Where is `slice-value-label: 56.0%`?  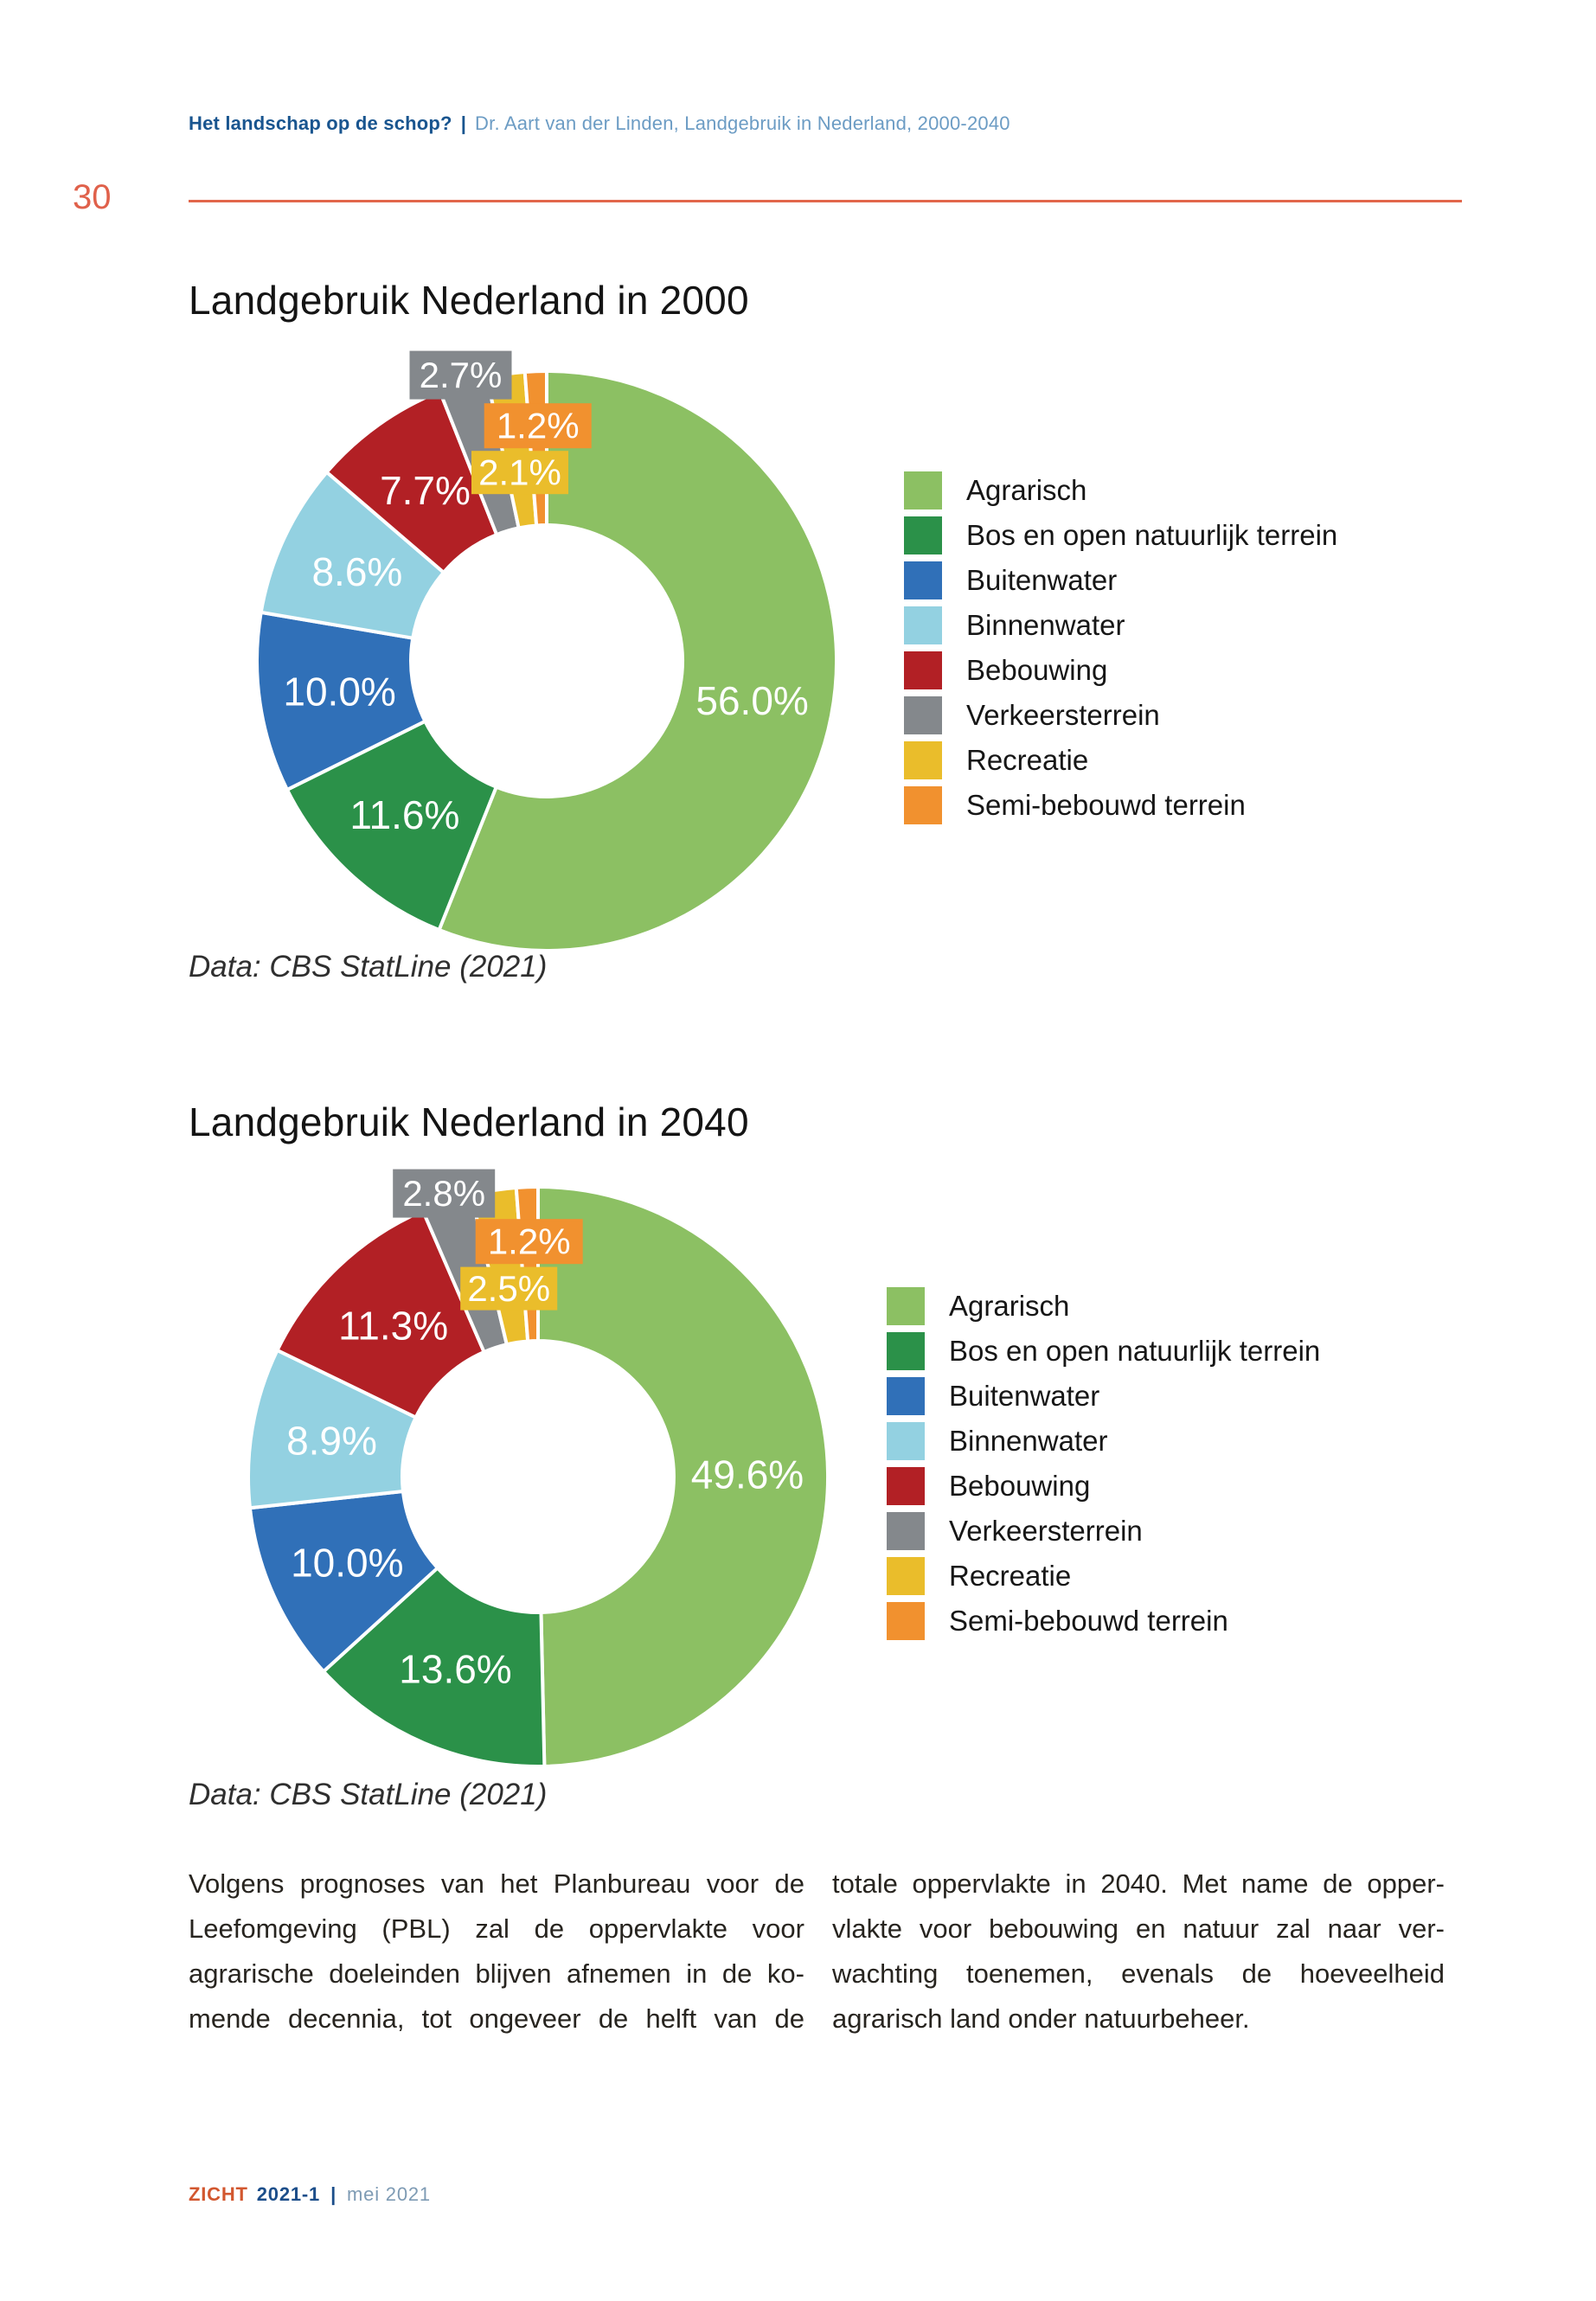 slice-value-label: 56.0% is located at coordinates (751, 700).